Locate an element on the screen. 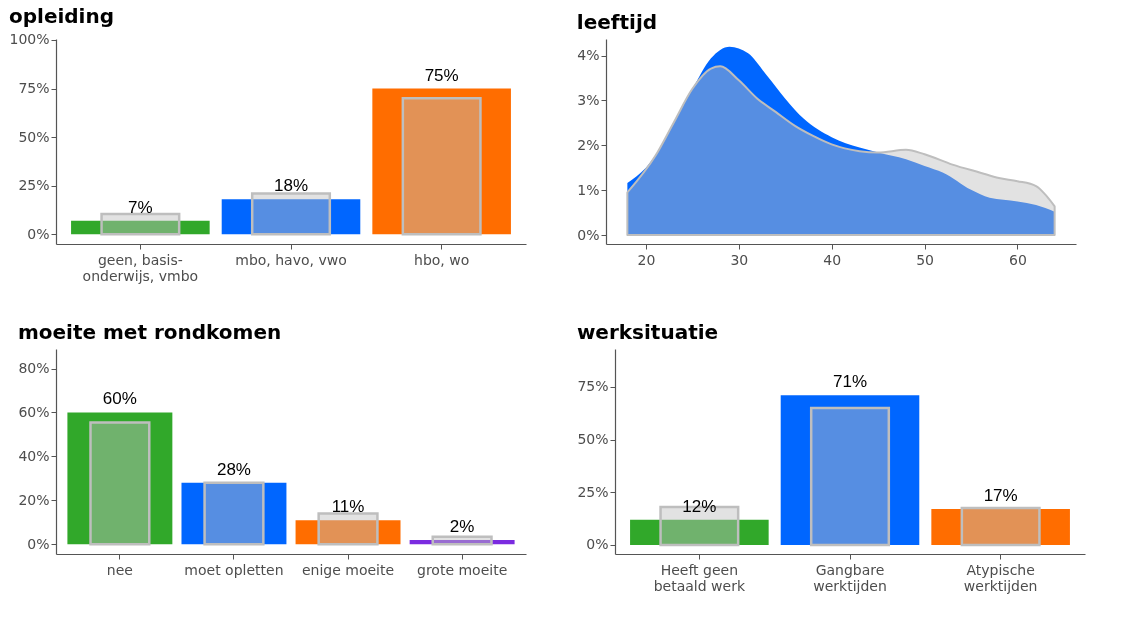 This screenshot has width=1139, height=641. data-label: 60% is located at coordinates (119, 399).